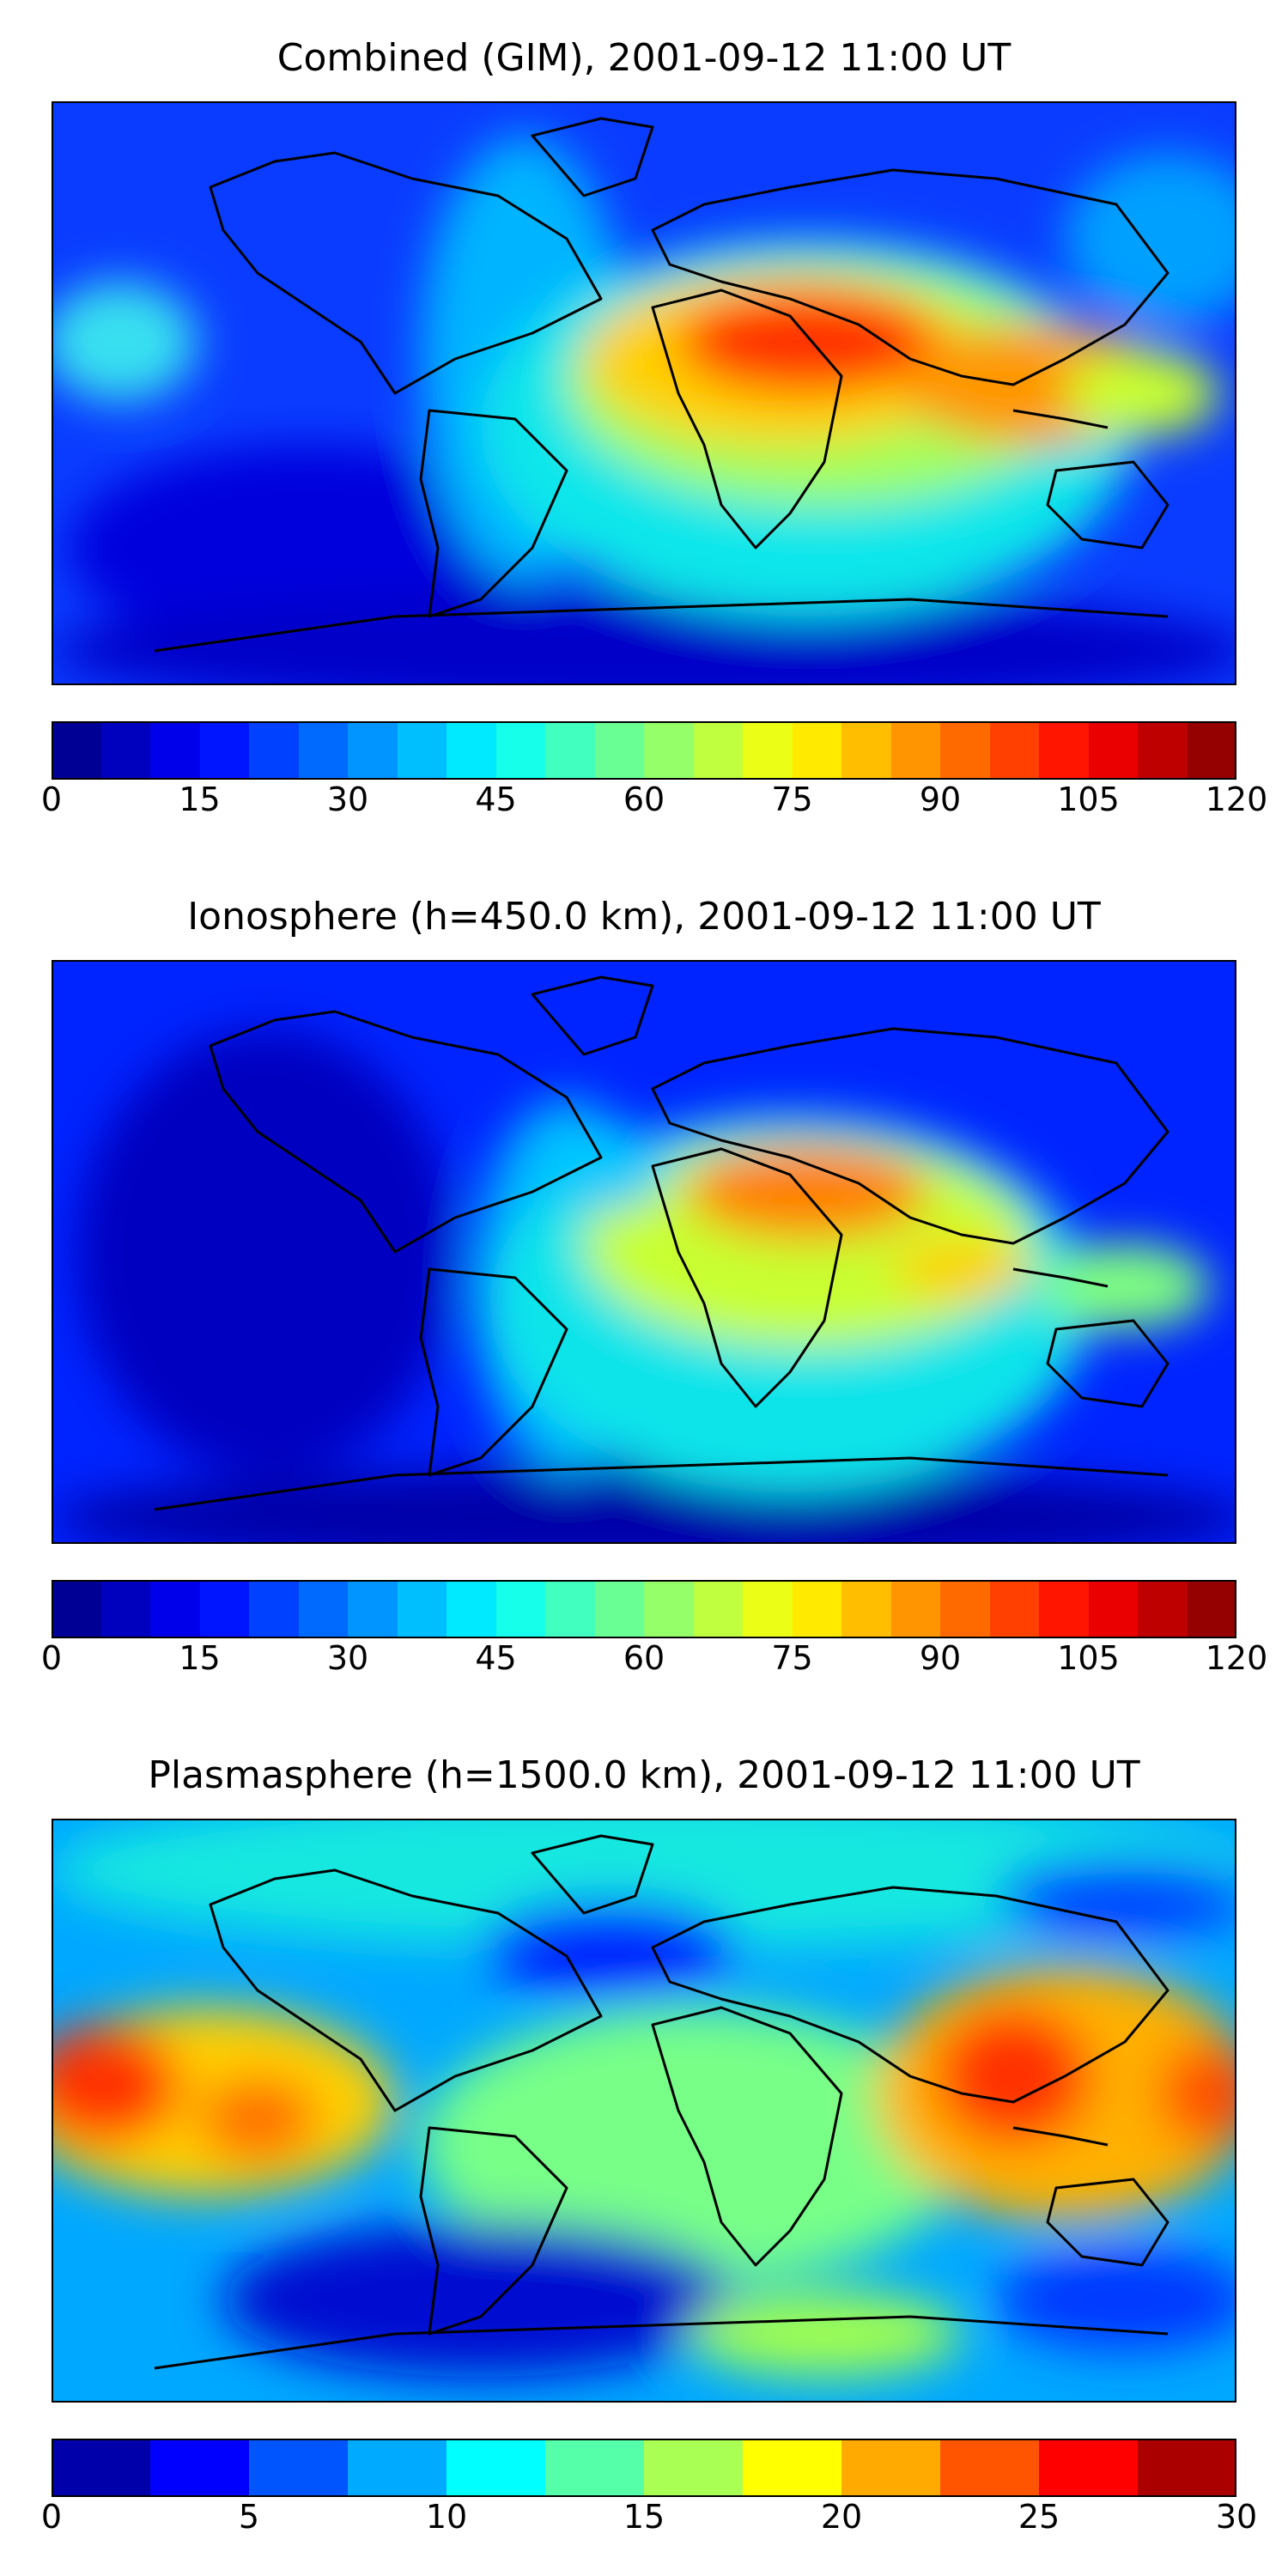 The height and width of the screenshot is (2576, 1288). What do you see at coordinates (841, 2517) in the screenshot?
I see `colorbar-tick-label: 20` at bounding box center [841, 2517].